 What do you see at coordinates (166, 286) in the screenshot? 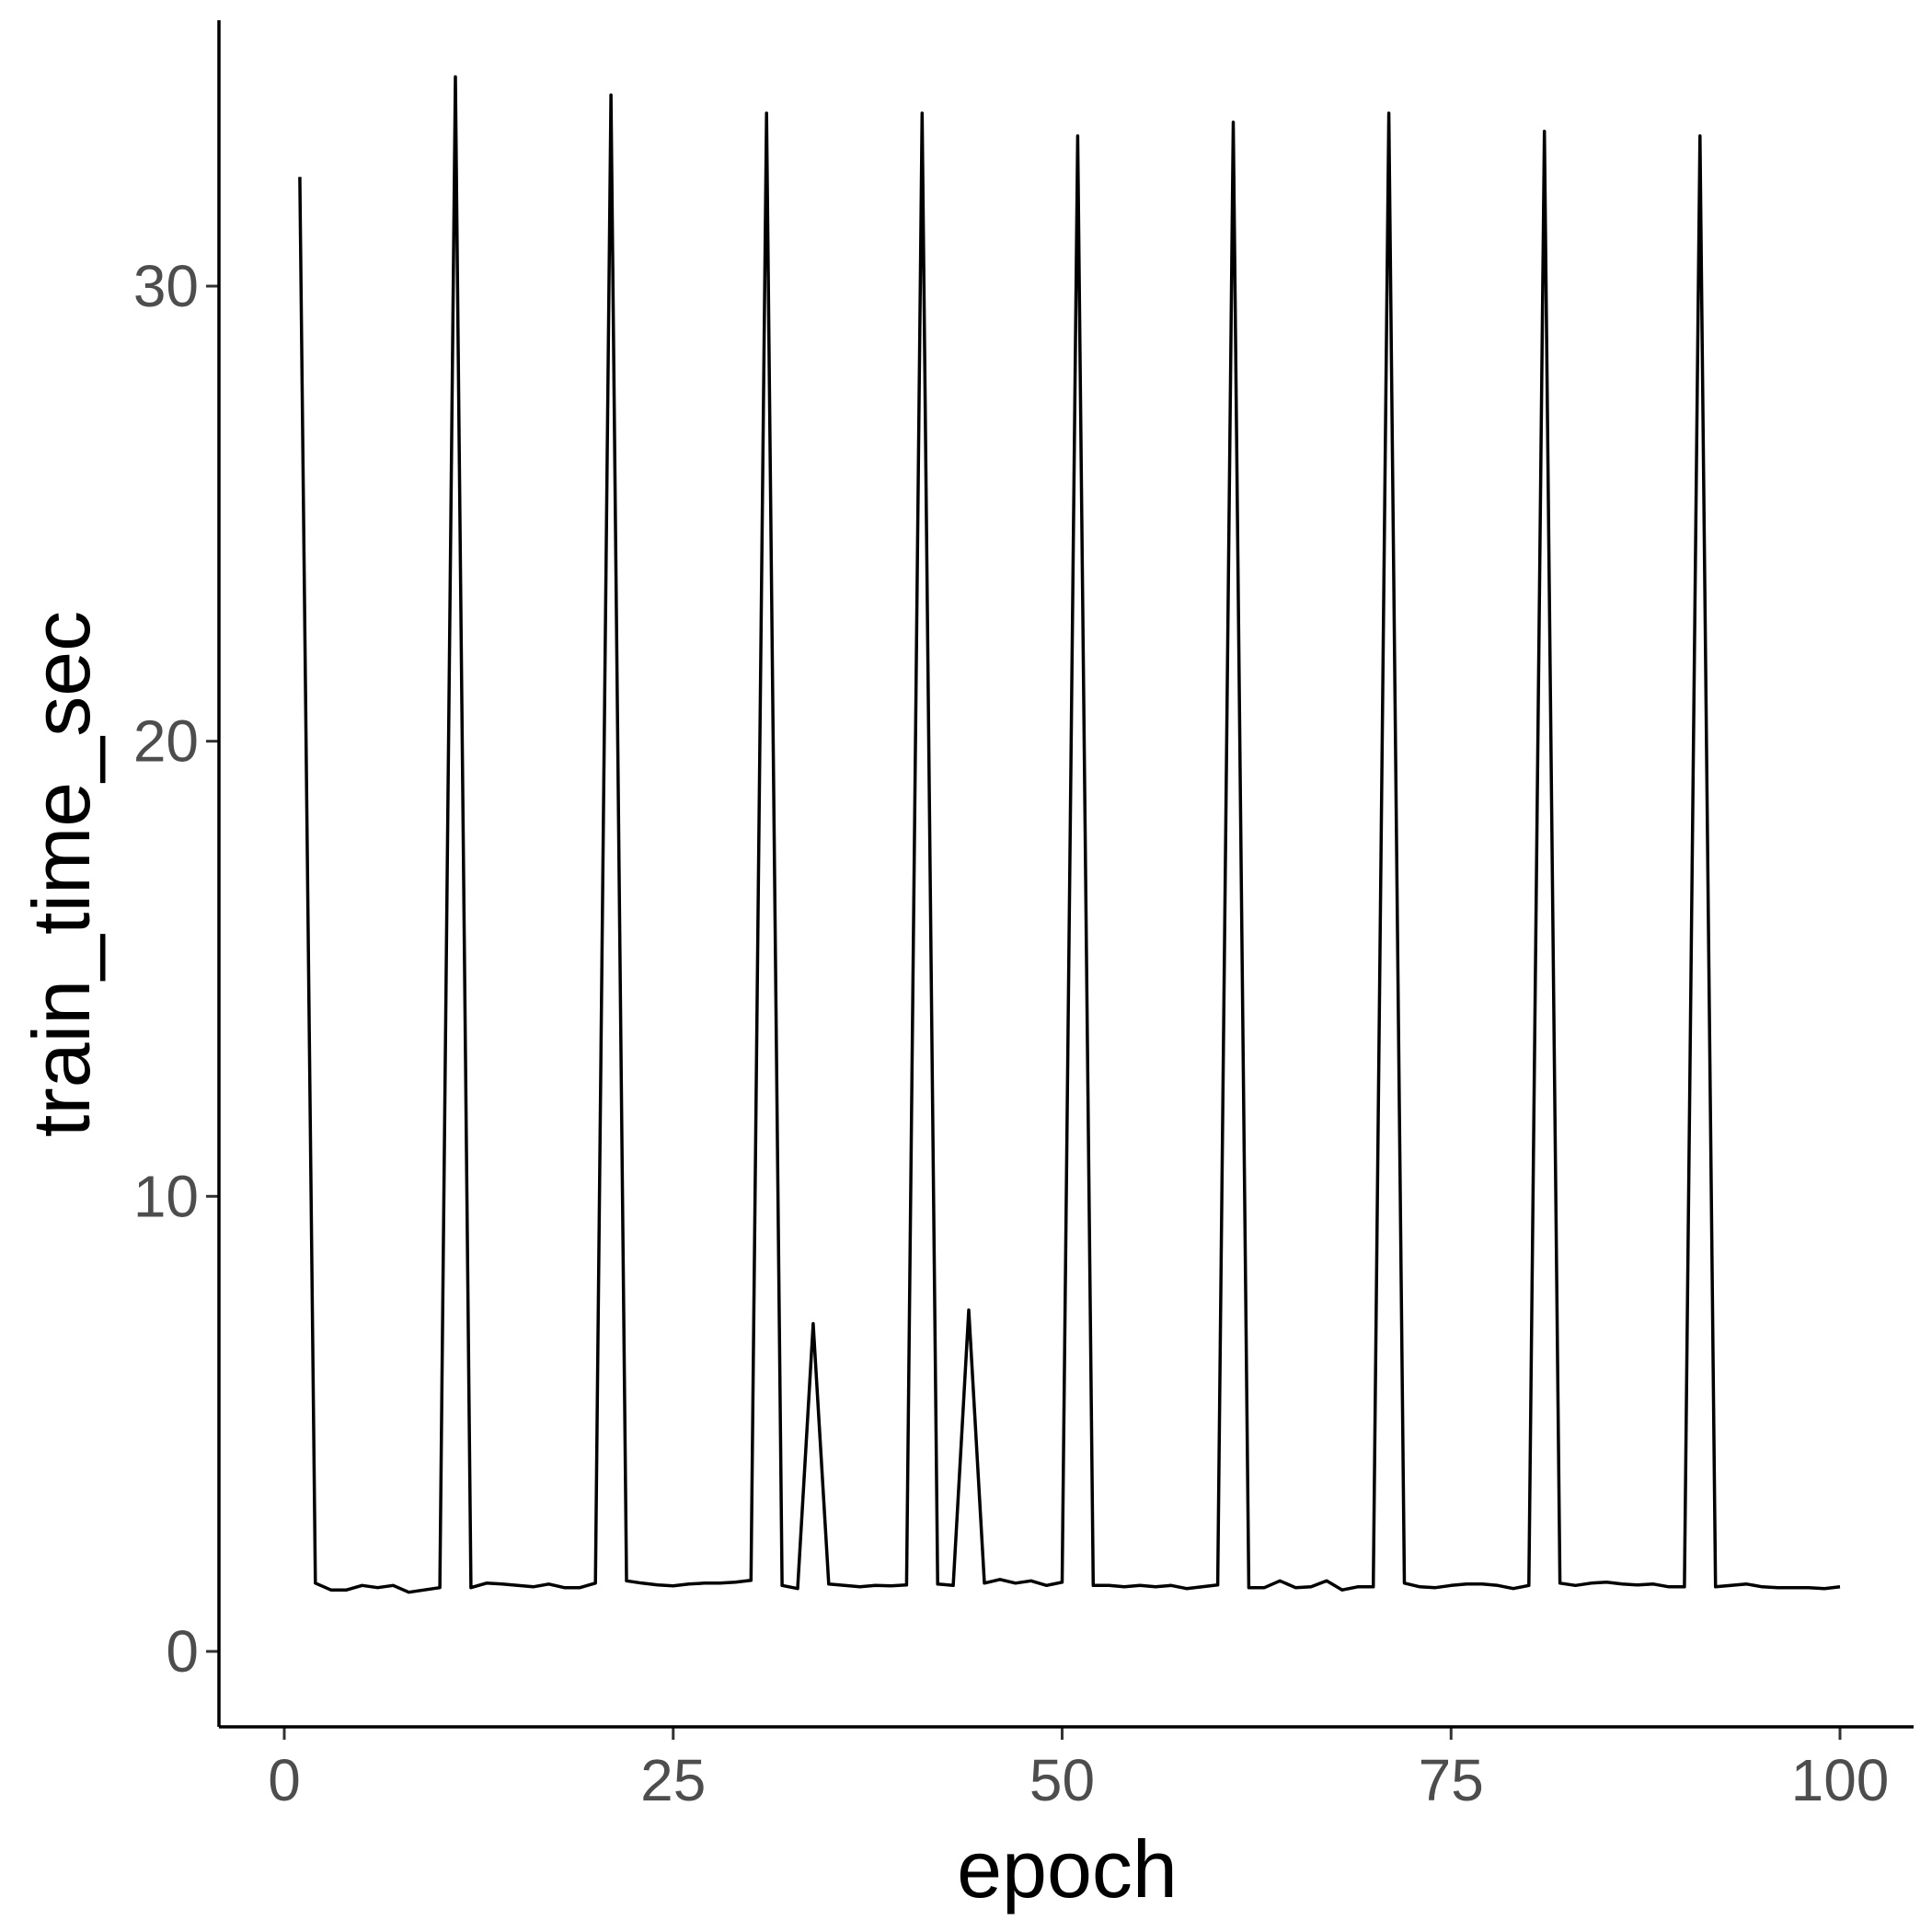
I see `y-tick-label: 30` at bounding box center [166, 286].